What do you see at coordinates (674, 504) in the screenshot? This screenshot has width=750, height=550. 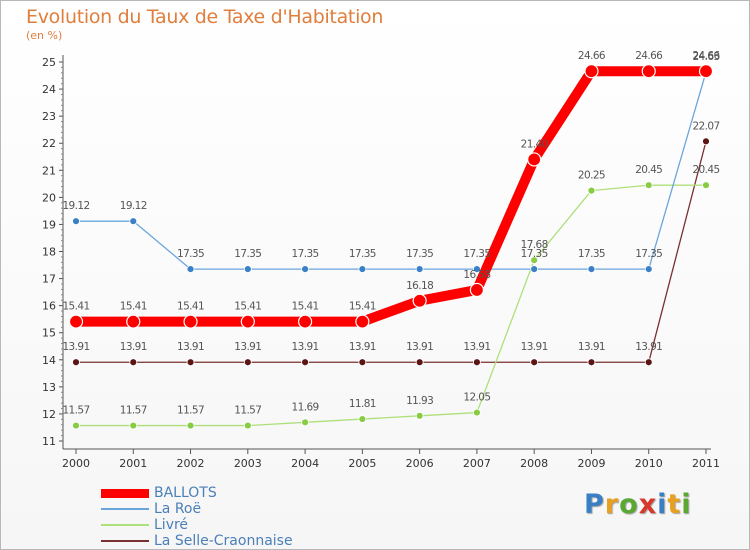 I see `logo-letter: t` at bounding box center [674, 504].